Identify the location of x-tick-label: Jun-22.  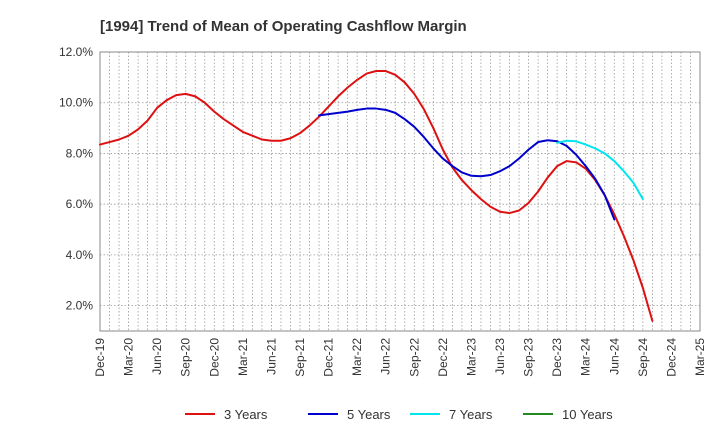
(386, 356).